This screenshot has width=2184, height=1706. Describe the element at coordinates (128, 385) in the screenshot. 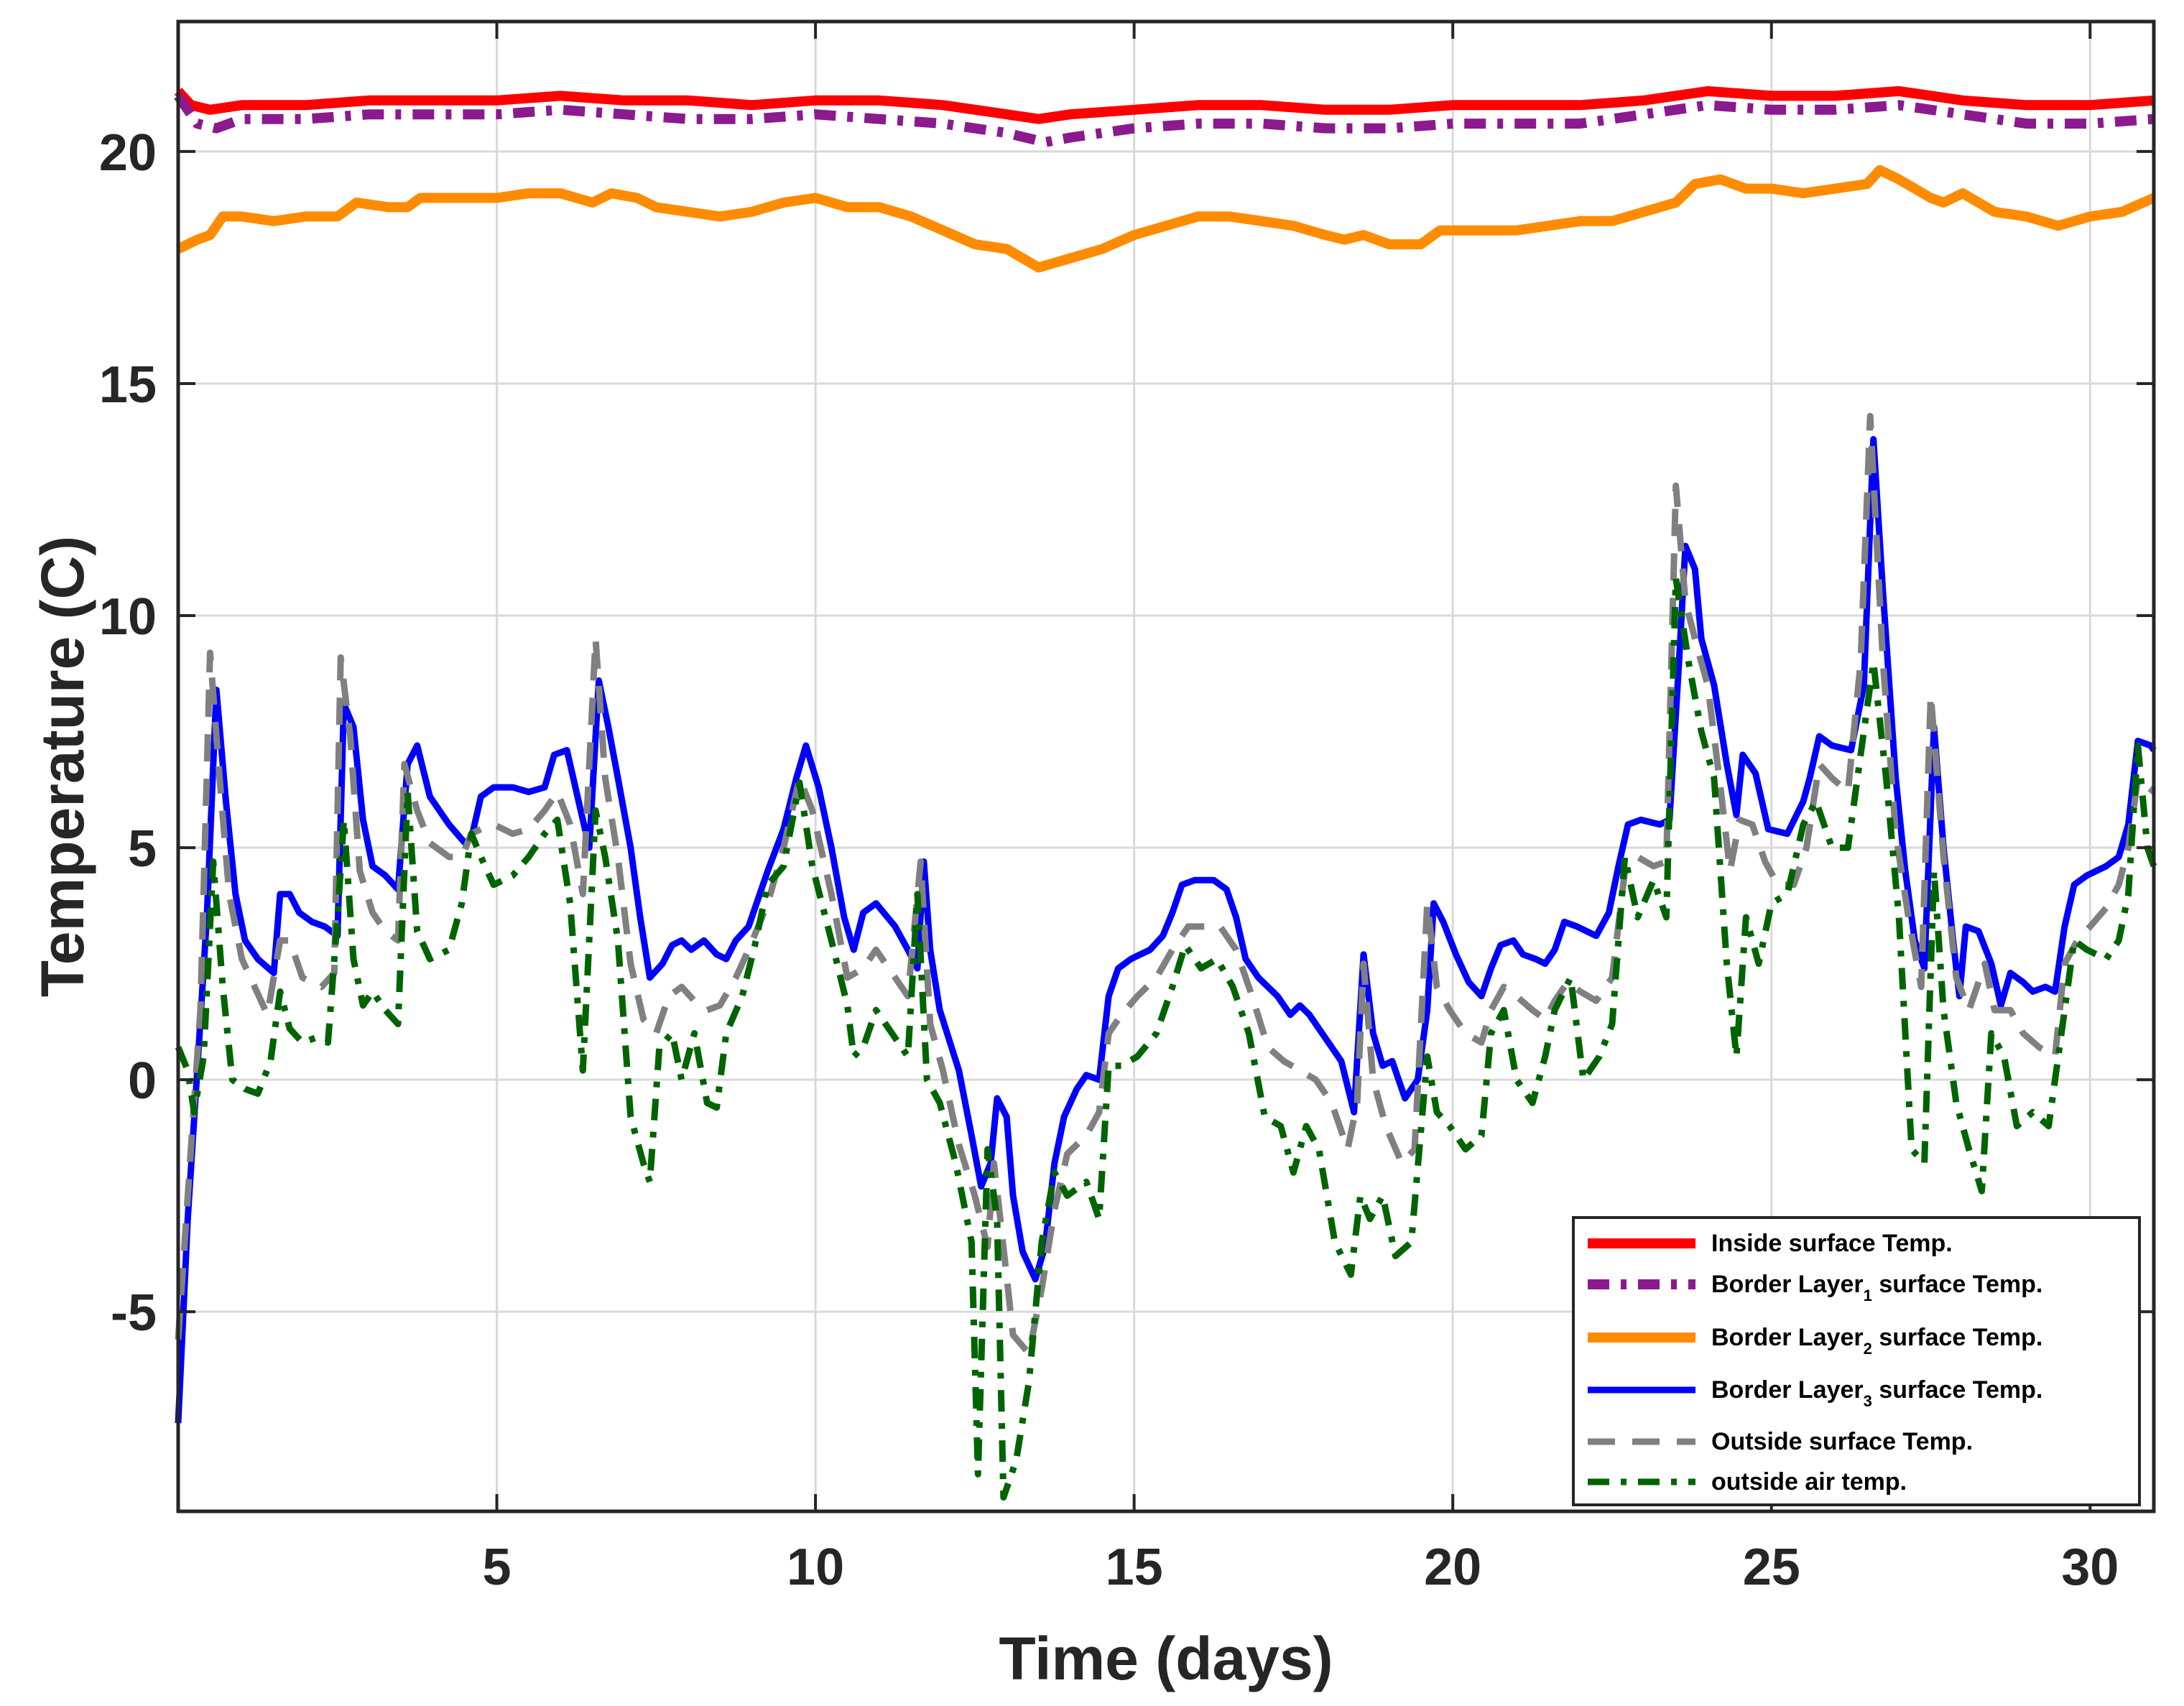

I see `y-tick-label: 15` at that location.